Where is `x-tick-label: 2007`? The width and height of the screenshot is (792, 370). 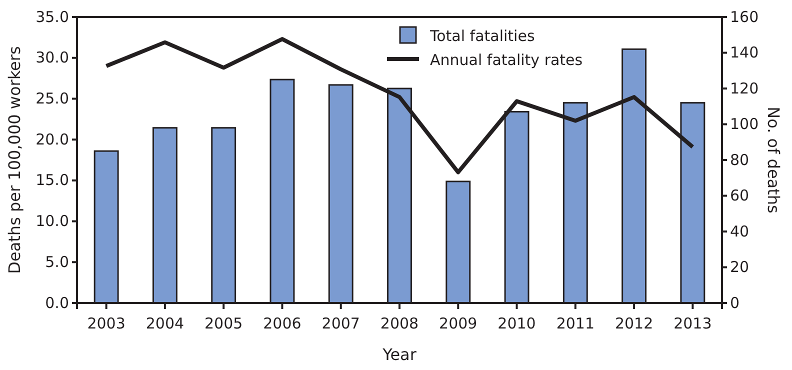
x-tick-label: 2007 is located at coordinates (341, 323).